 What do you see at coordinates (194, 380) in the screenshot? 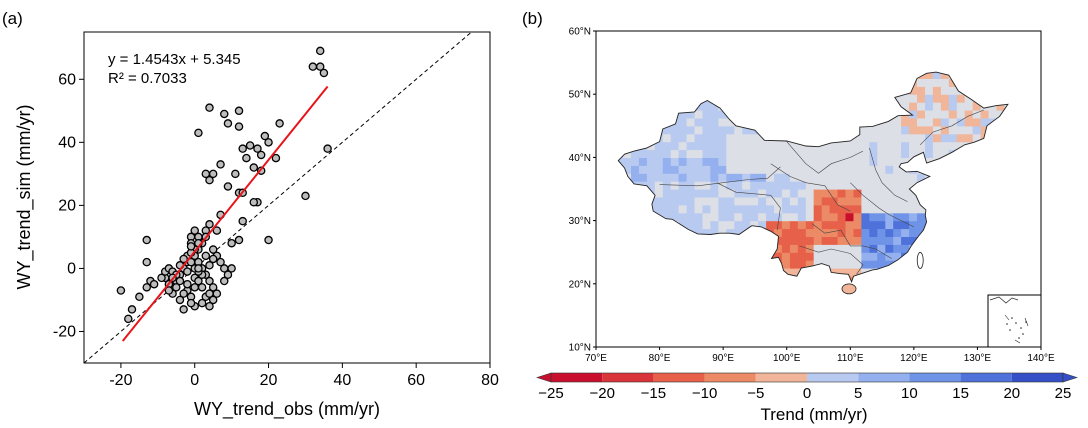
I see `x-tick-label: 0` at bounding box center [194, 380].